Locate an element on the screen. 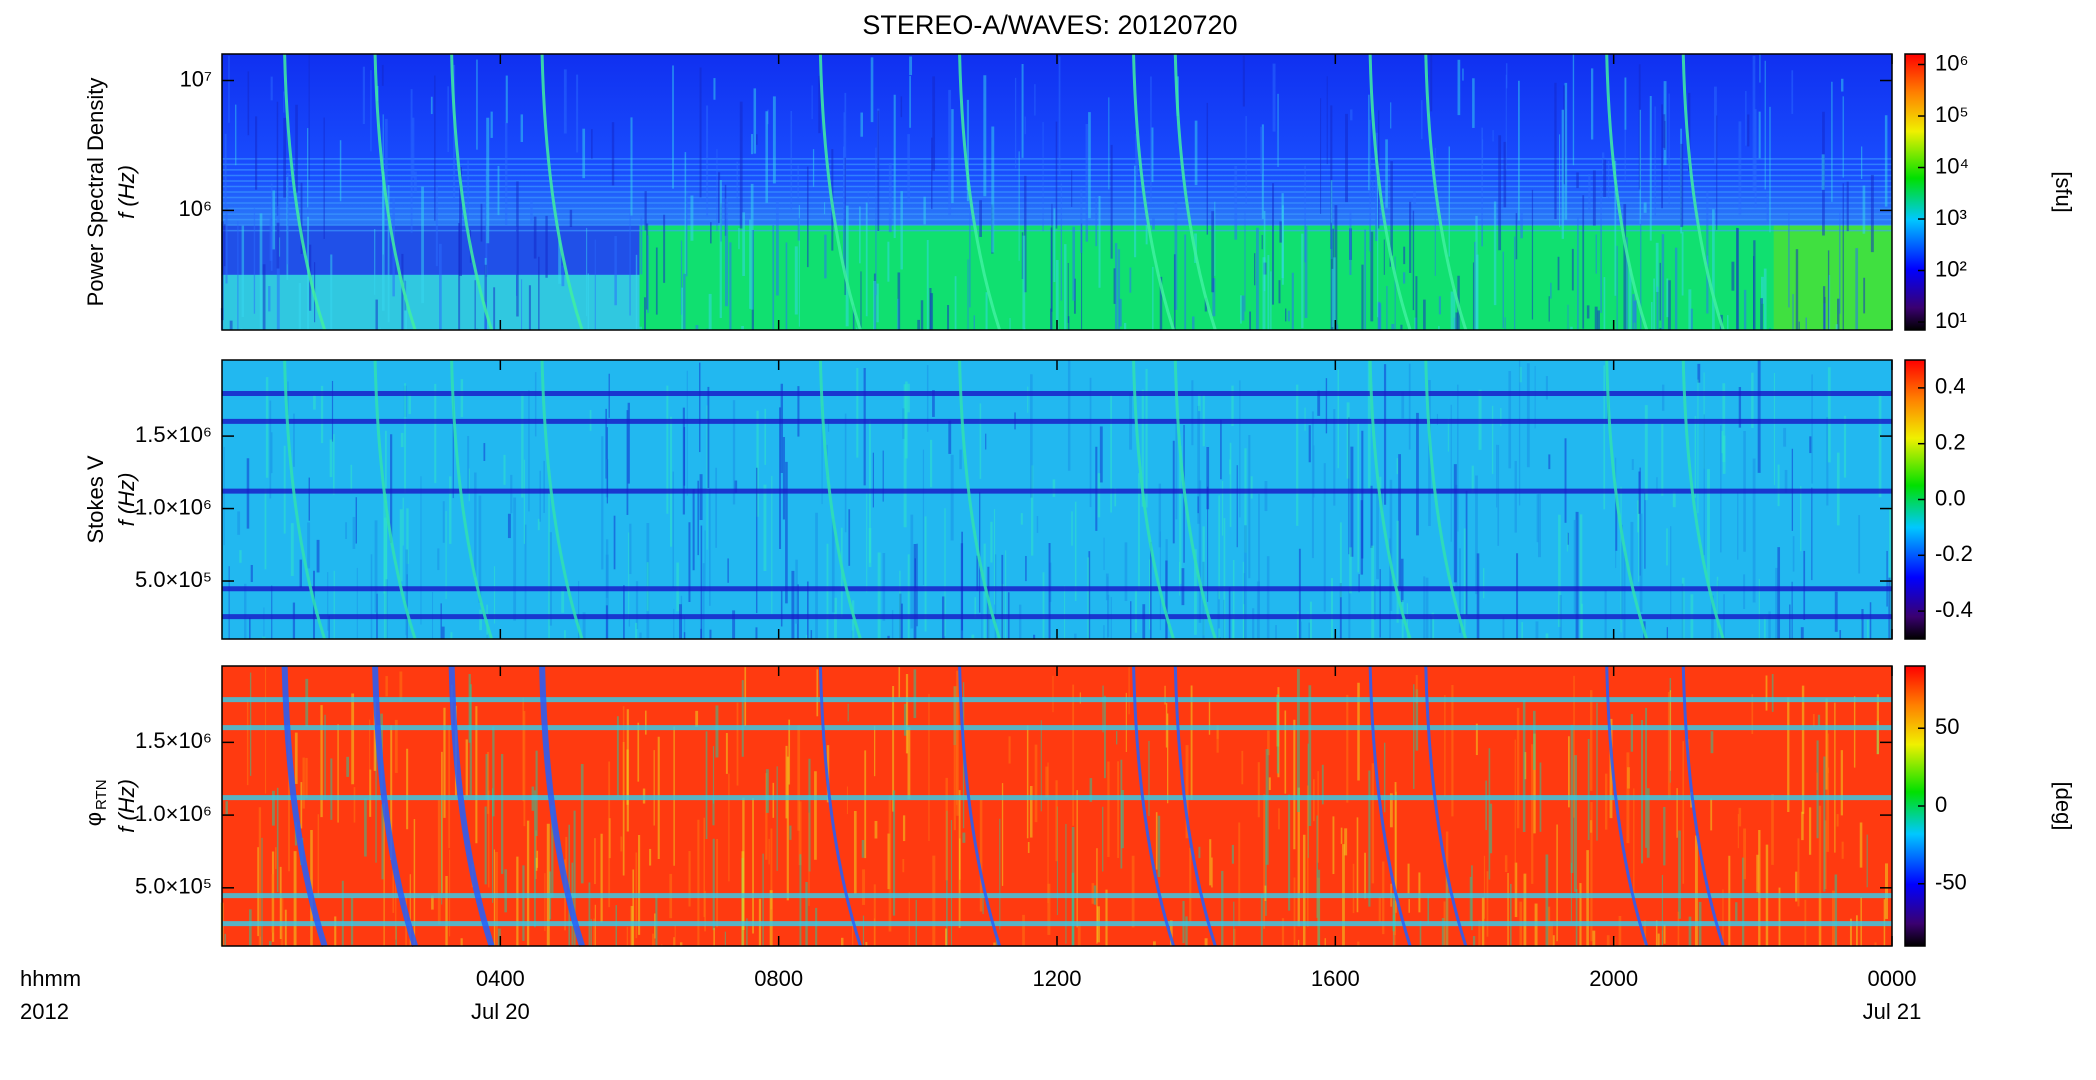 This screenshot has width=2096, height=1080. colorbar-tick-label: 10³ is located at coordinates (1951, 217).